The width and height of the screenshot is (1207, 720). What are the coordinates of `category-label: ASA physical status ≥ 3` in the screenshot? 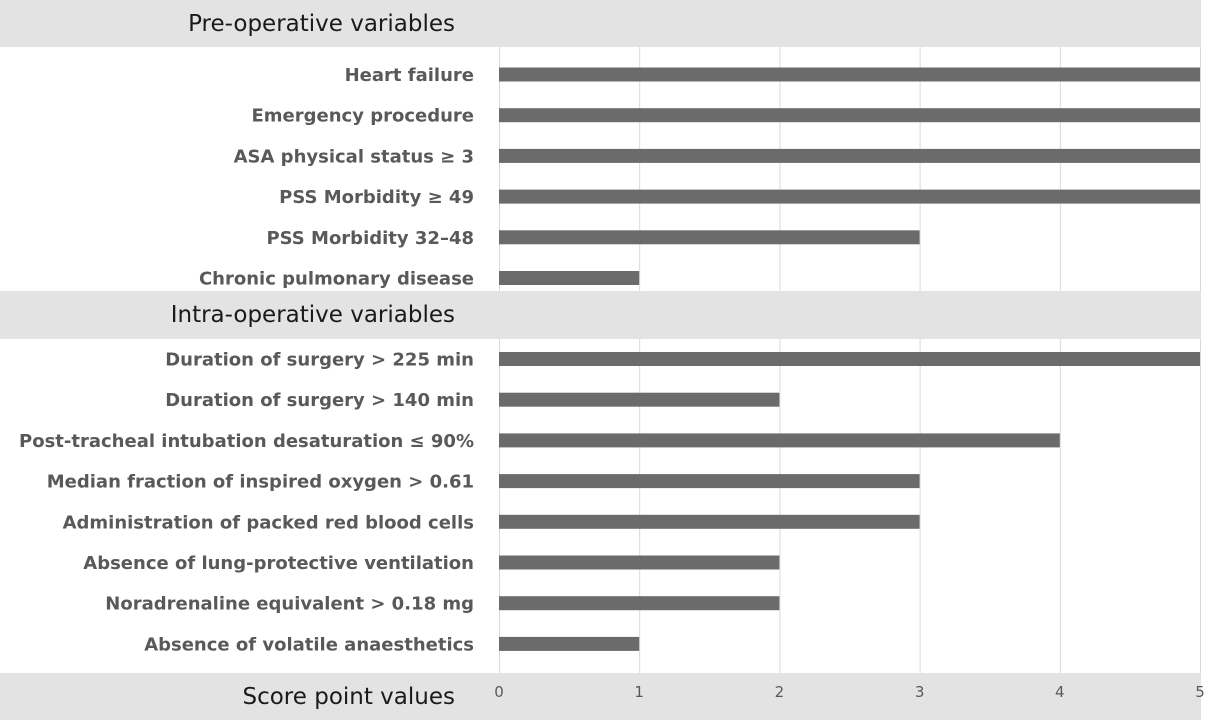 It's located at (354, 156).